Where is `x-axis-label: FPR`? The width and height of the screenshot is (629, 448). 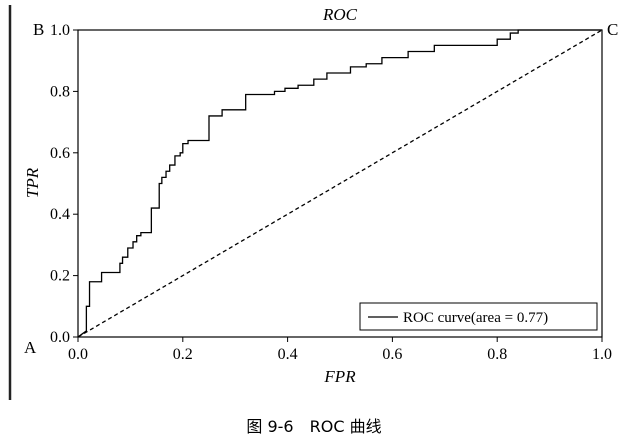 x-axis-label: FPR is located at coordinates (339, 376).